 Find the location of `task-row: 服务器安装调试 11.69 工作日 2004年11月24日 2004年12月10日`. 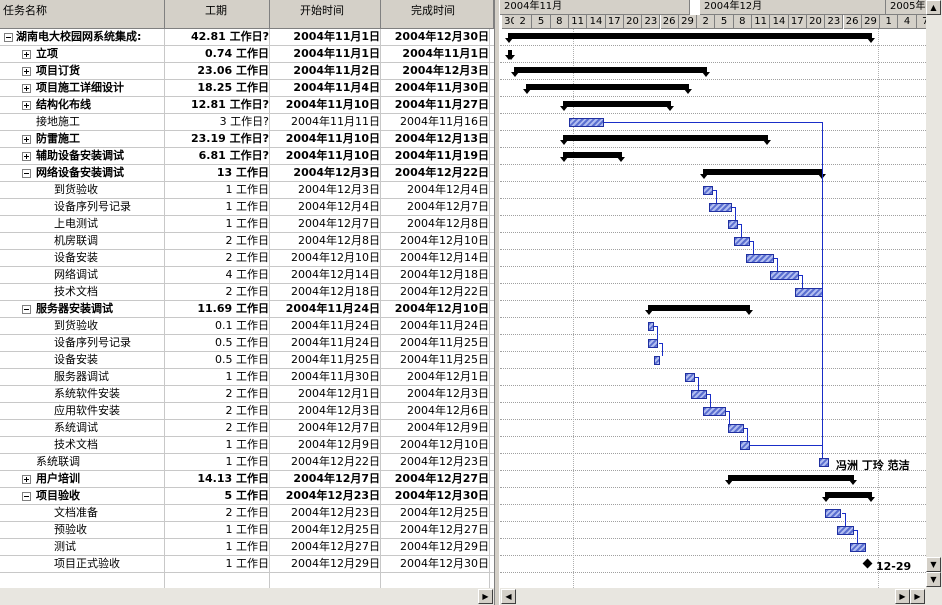

task-row: 服务器安装调试 11.69 工作日 2004年11月24日 2004年12月10日 is located at coordinates (247, 309).